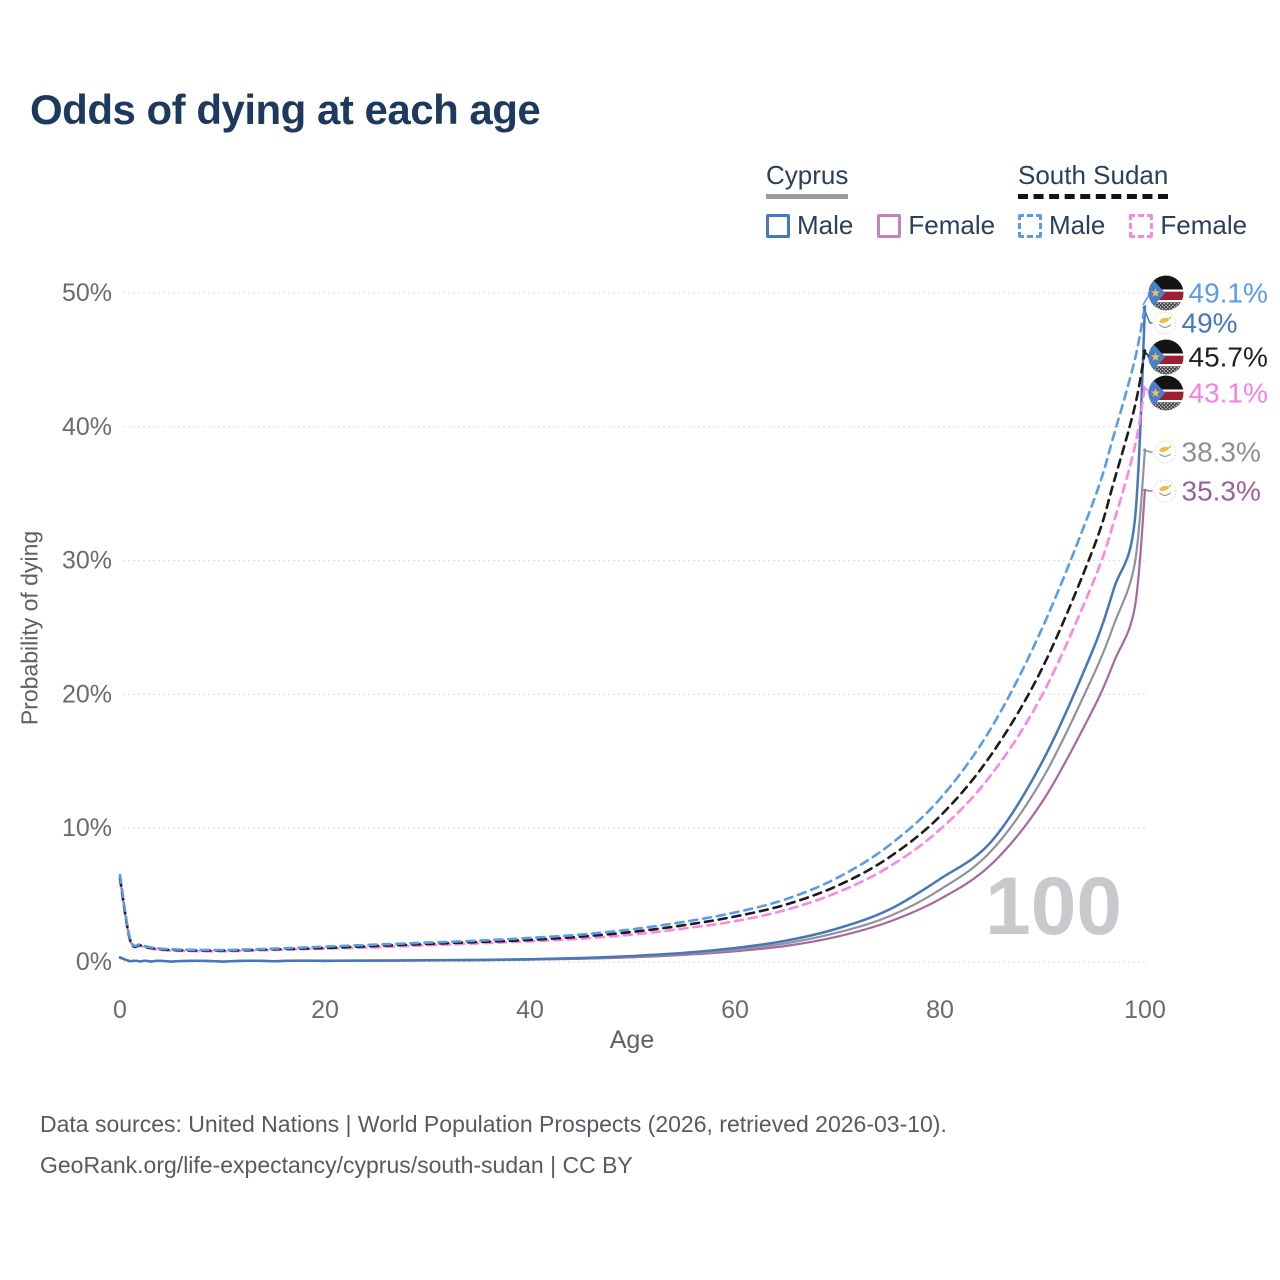 The height and width of the screenshot is (1280, 1280). Describe the element at coordinates (87, 828) in the screenshot. I see `y-tick-label: 10%` at that location.